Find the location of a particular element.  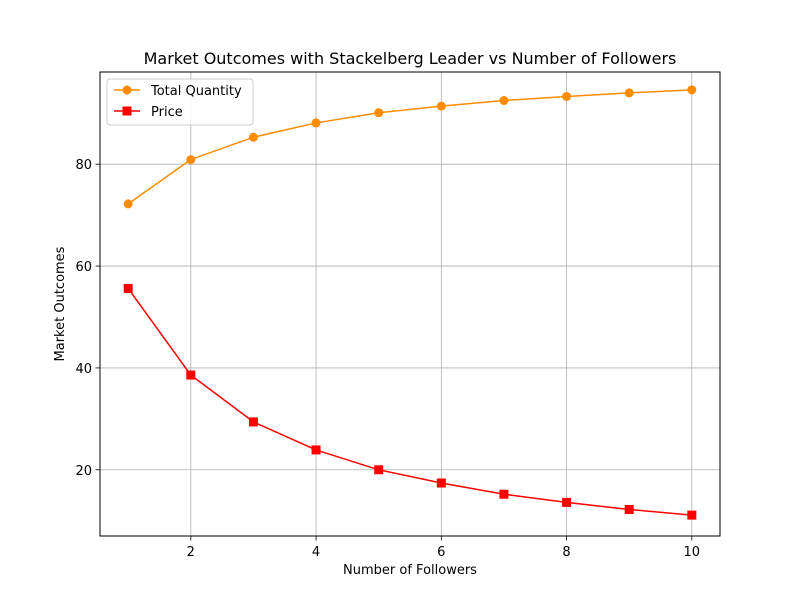

legend-box is located at coordinates (180, 102).